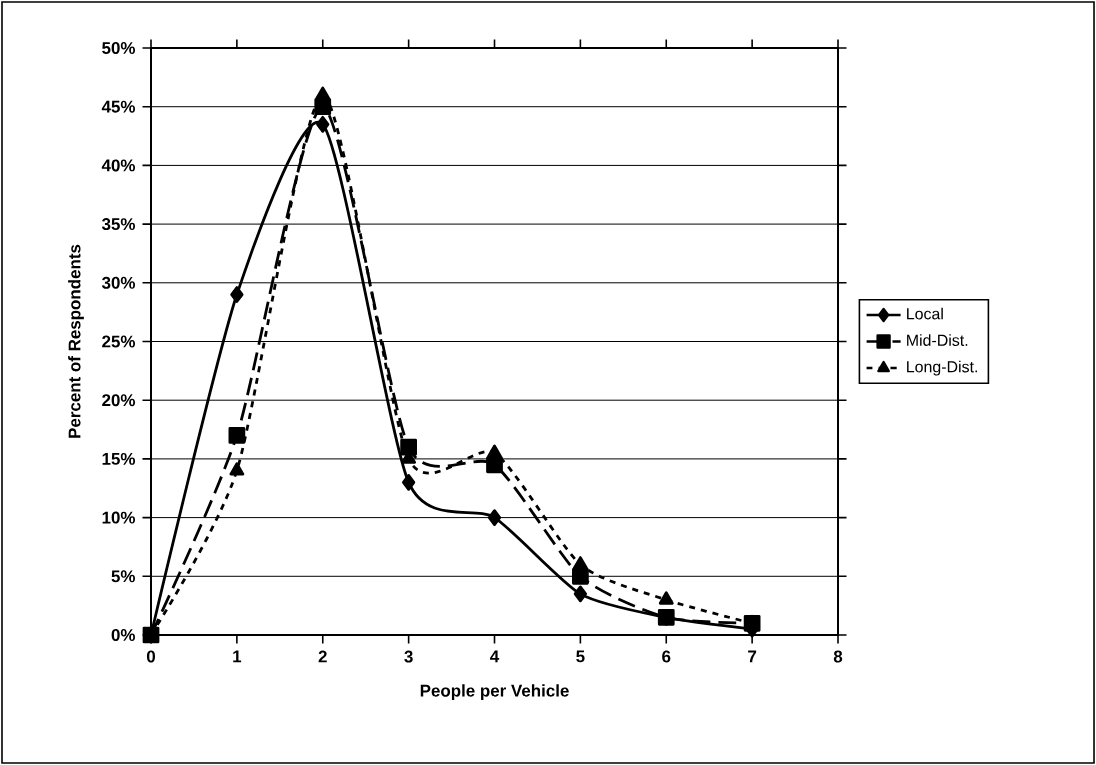 This screenshot has height=765, width=1096. I want to click on y-tick-label: 0%, so click(123, 635).